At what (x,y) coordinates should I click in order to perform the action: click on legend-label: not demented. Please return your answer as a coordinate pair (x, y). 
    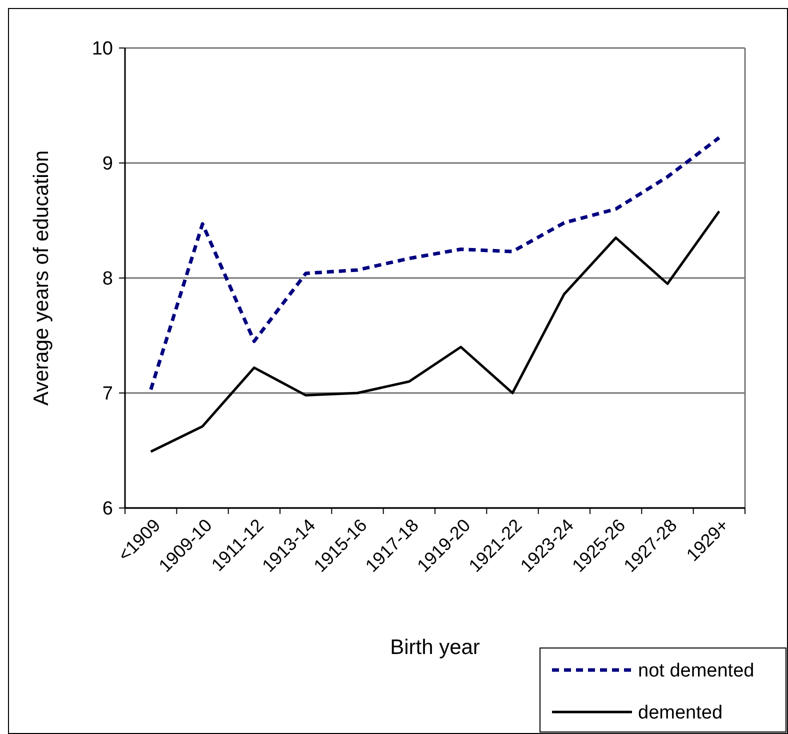
    Looking at the image, I should click on (696, 671).